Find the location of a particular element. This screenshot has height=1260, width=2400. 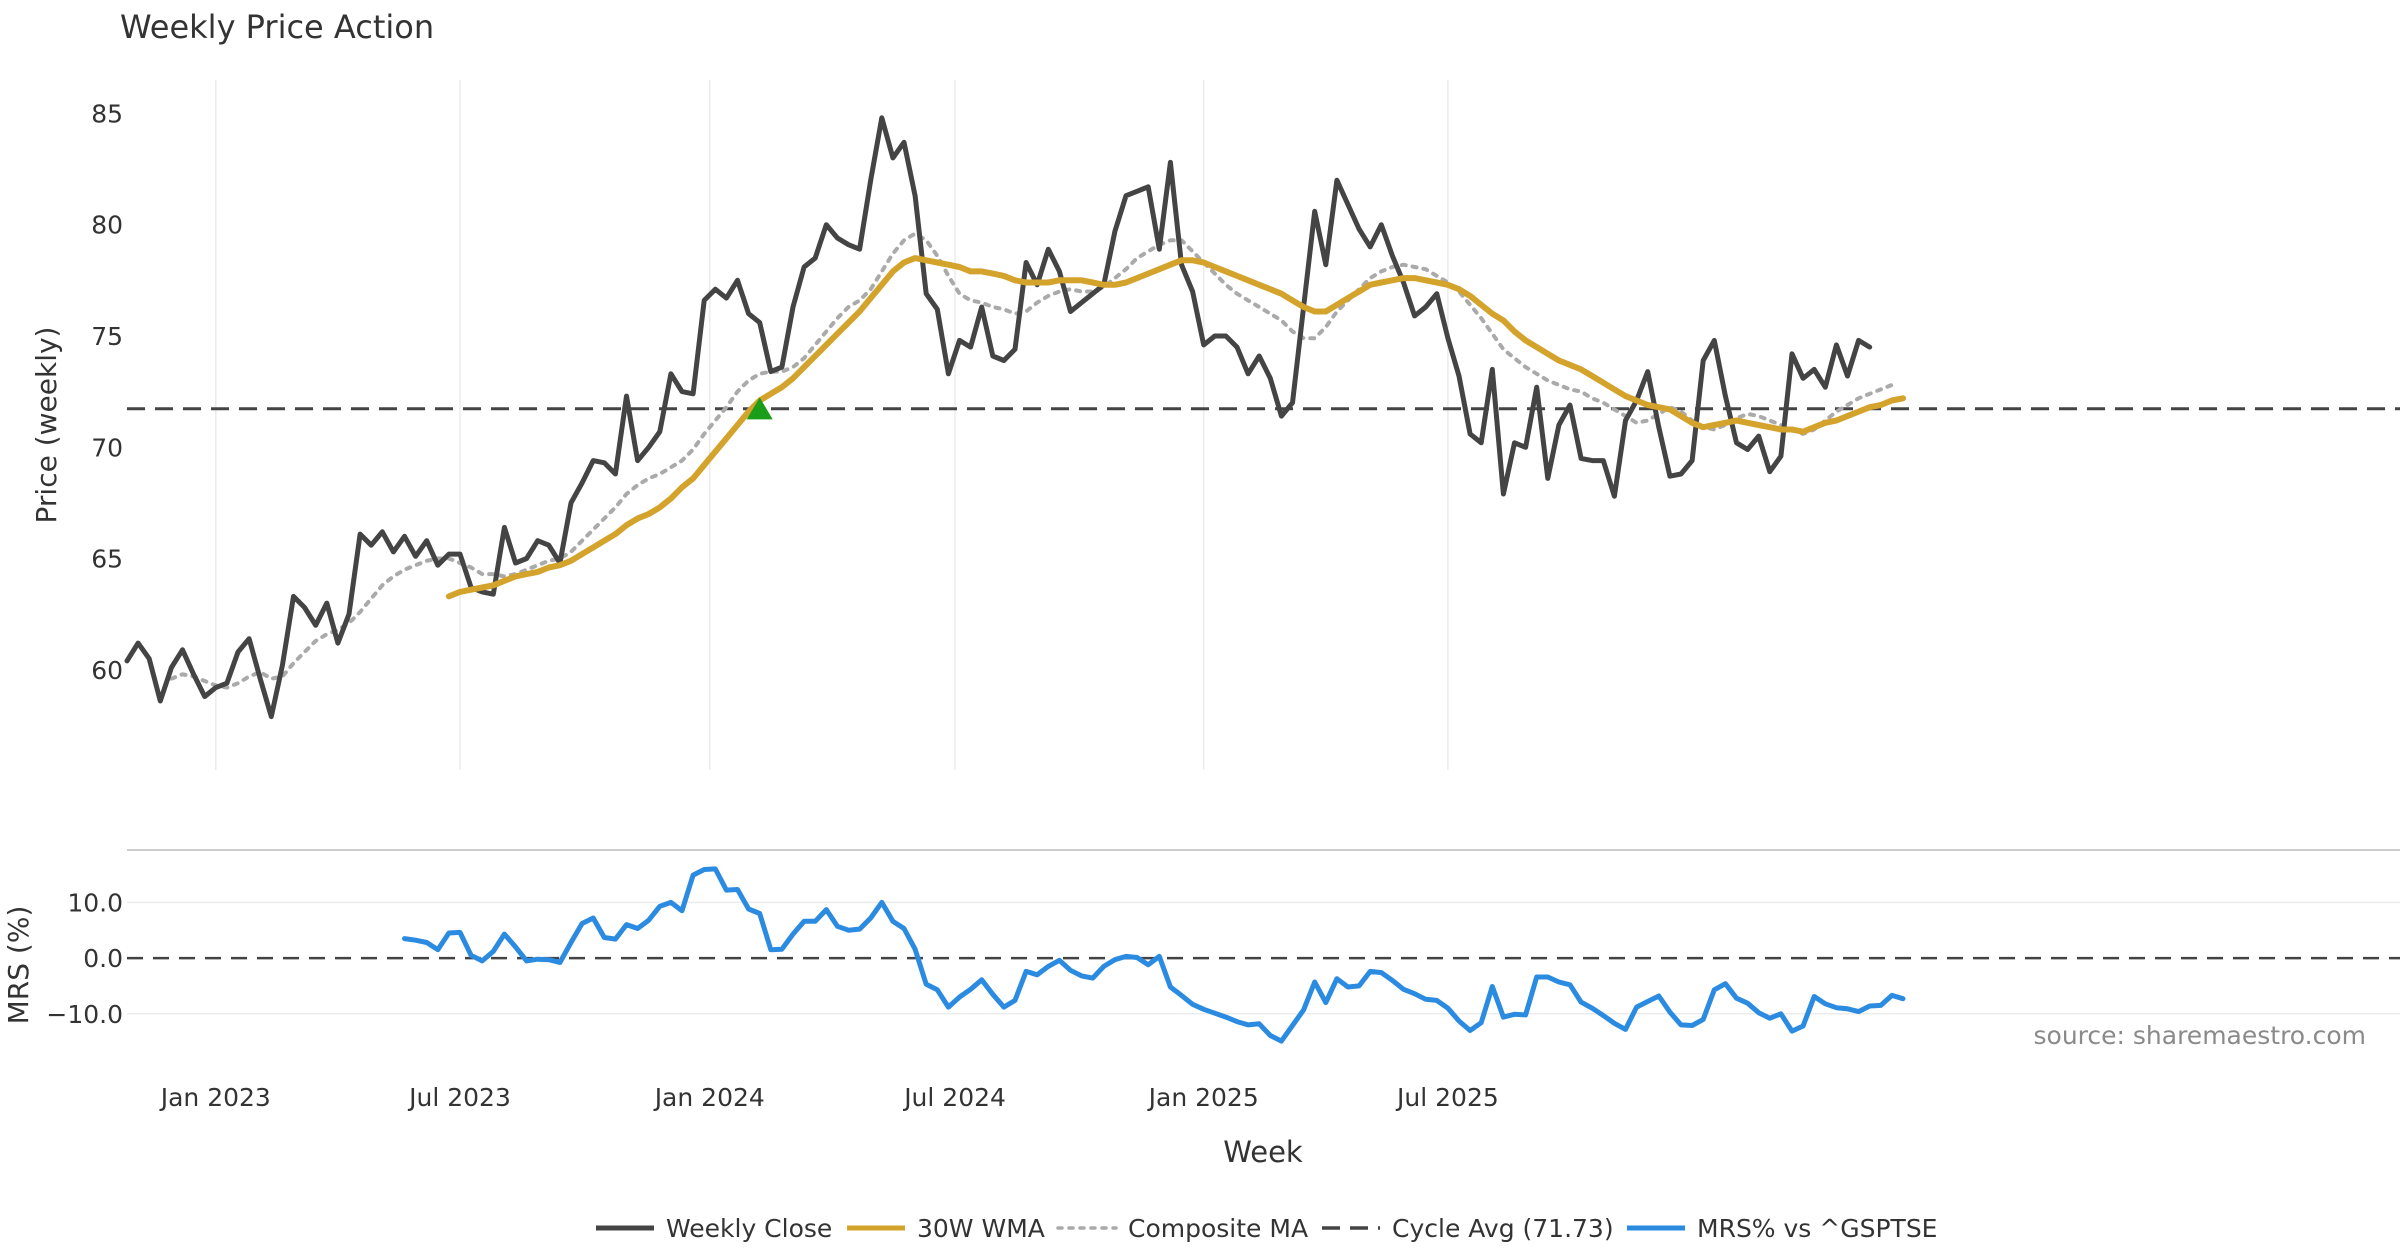

price-y-ticks: 60 65 70 75 80 85 is located at coordinates (107, 391).